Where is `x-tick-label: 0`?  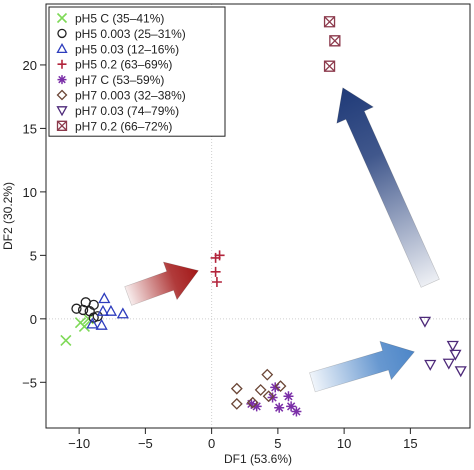
x-tick-label: 0 is located at coordinates (211, 443).